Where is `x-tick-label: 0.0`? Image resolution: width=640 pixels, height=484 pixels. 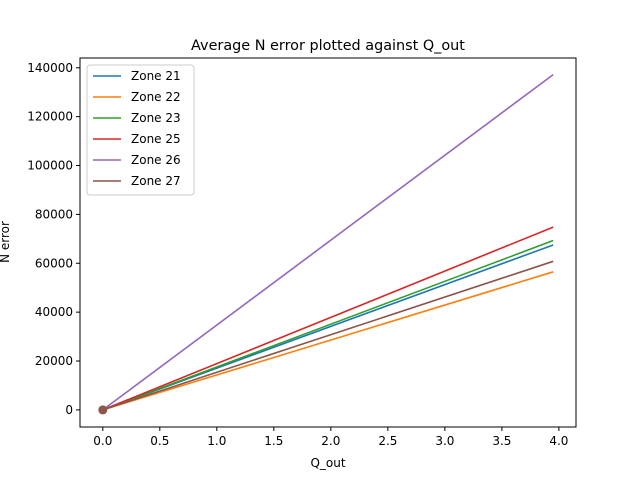 x-tick-label: 0.0 is located at coordinates (102, 441).